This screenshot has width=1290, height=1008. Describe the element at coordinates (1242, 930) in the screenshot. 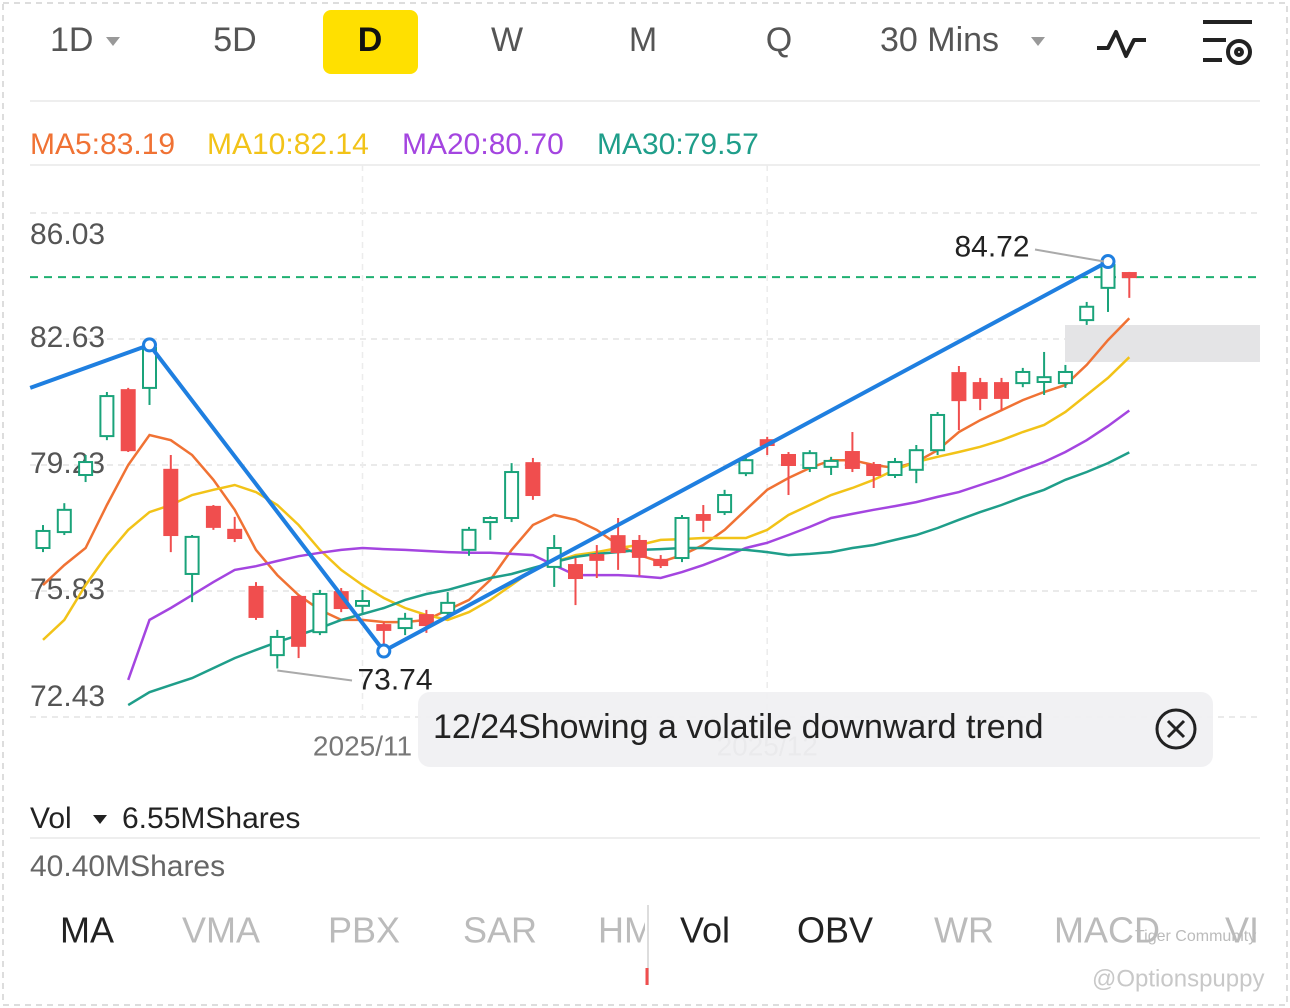

I see `indicator-tab: VI` at that location.